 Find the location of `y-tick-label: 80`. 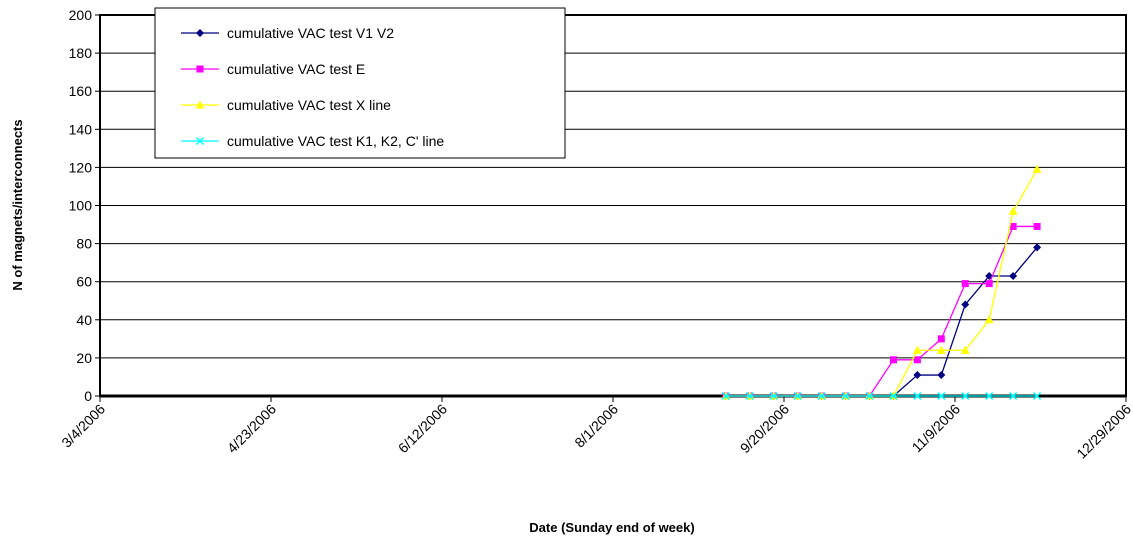

y-tick-label: 80 is located at coordinates (84, 244).